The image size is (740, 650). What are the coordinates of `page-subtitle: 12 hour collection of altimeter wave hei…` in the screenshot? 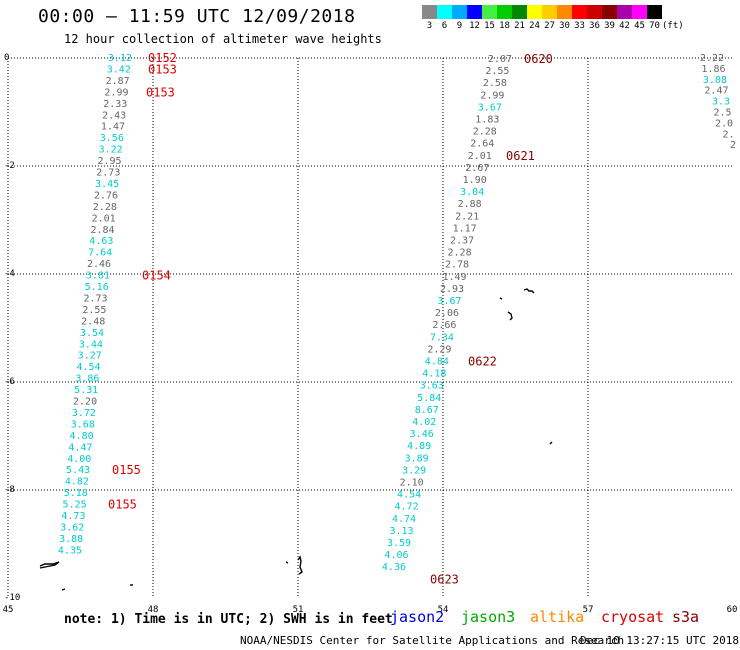 It's located at (223, 39).